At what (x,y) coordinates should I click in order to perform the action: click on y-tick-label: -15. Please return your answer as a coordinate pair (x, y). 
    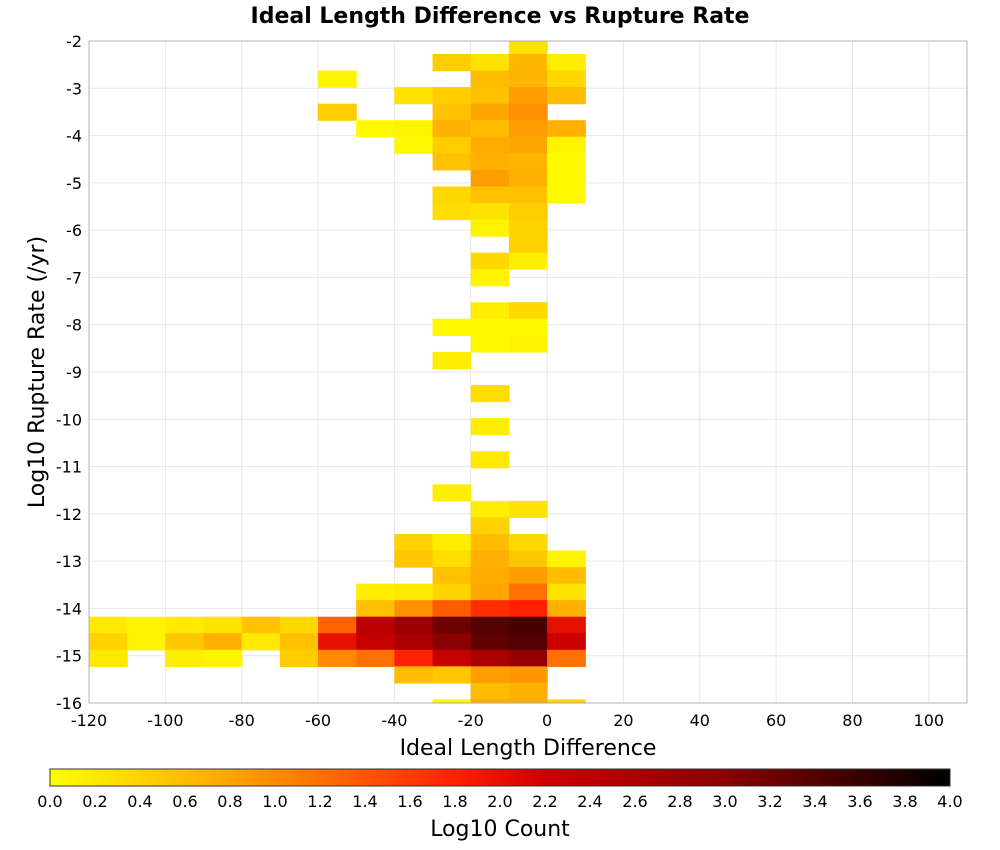
    Looking at the image, I should click on (69, 656).